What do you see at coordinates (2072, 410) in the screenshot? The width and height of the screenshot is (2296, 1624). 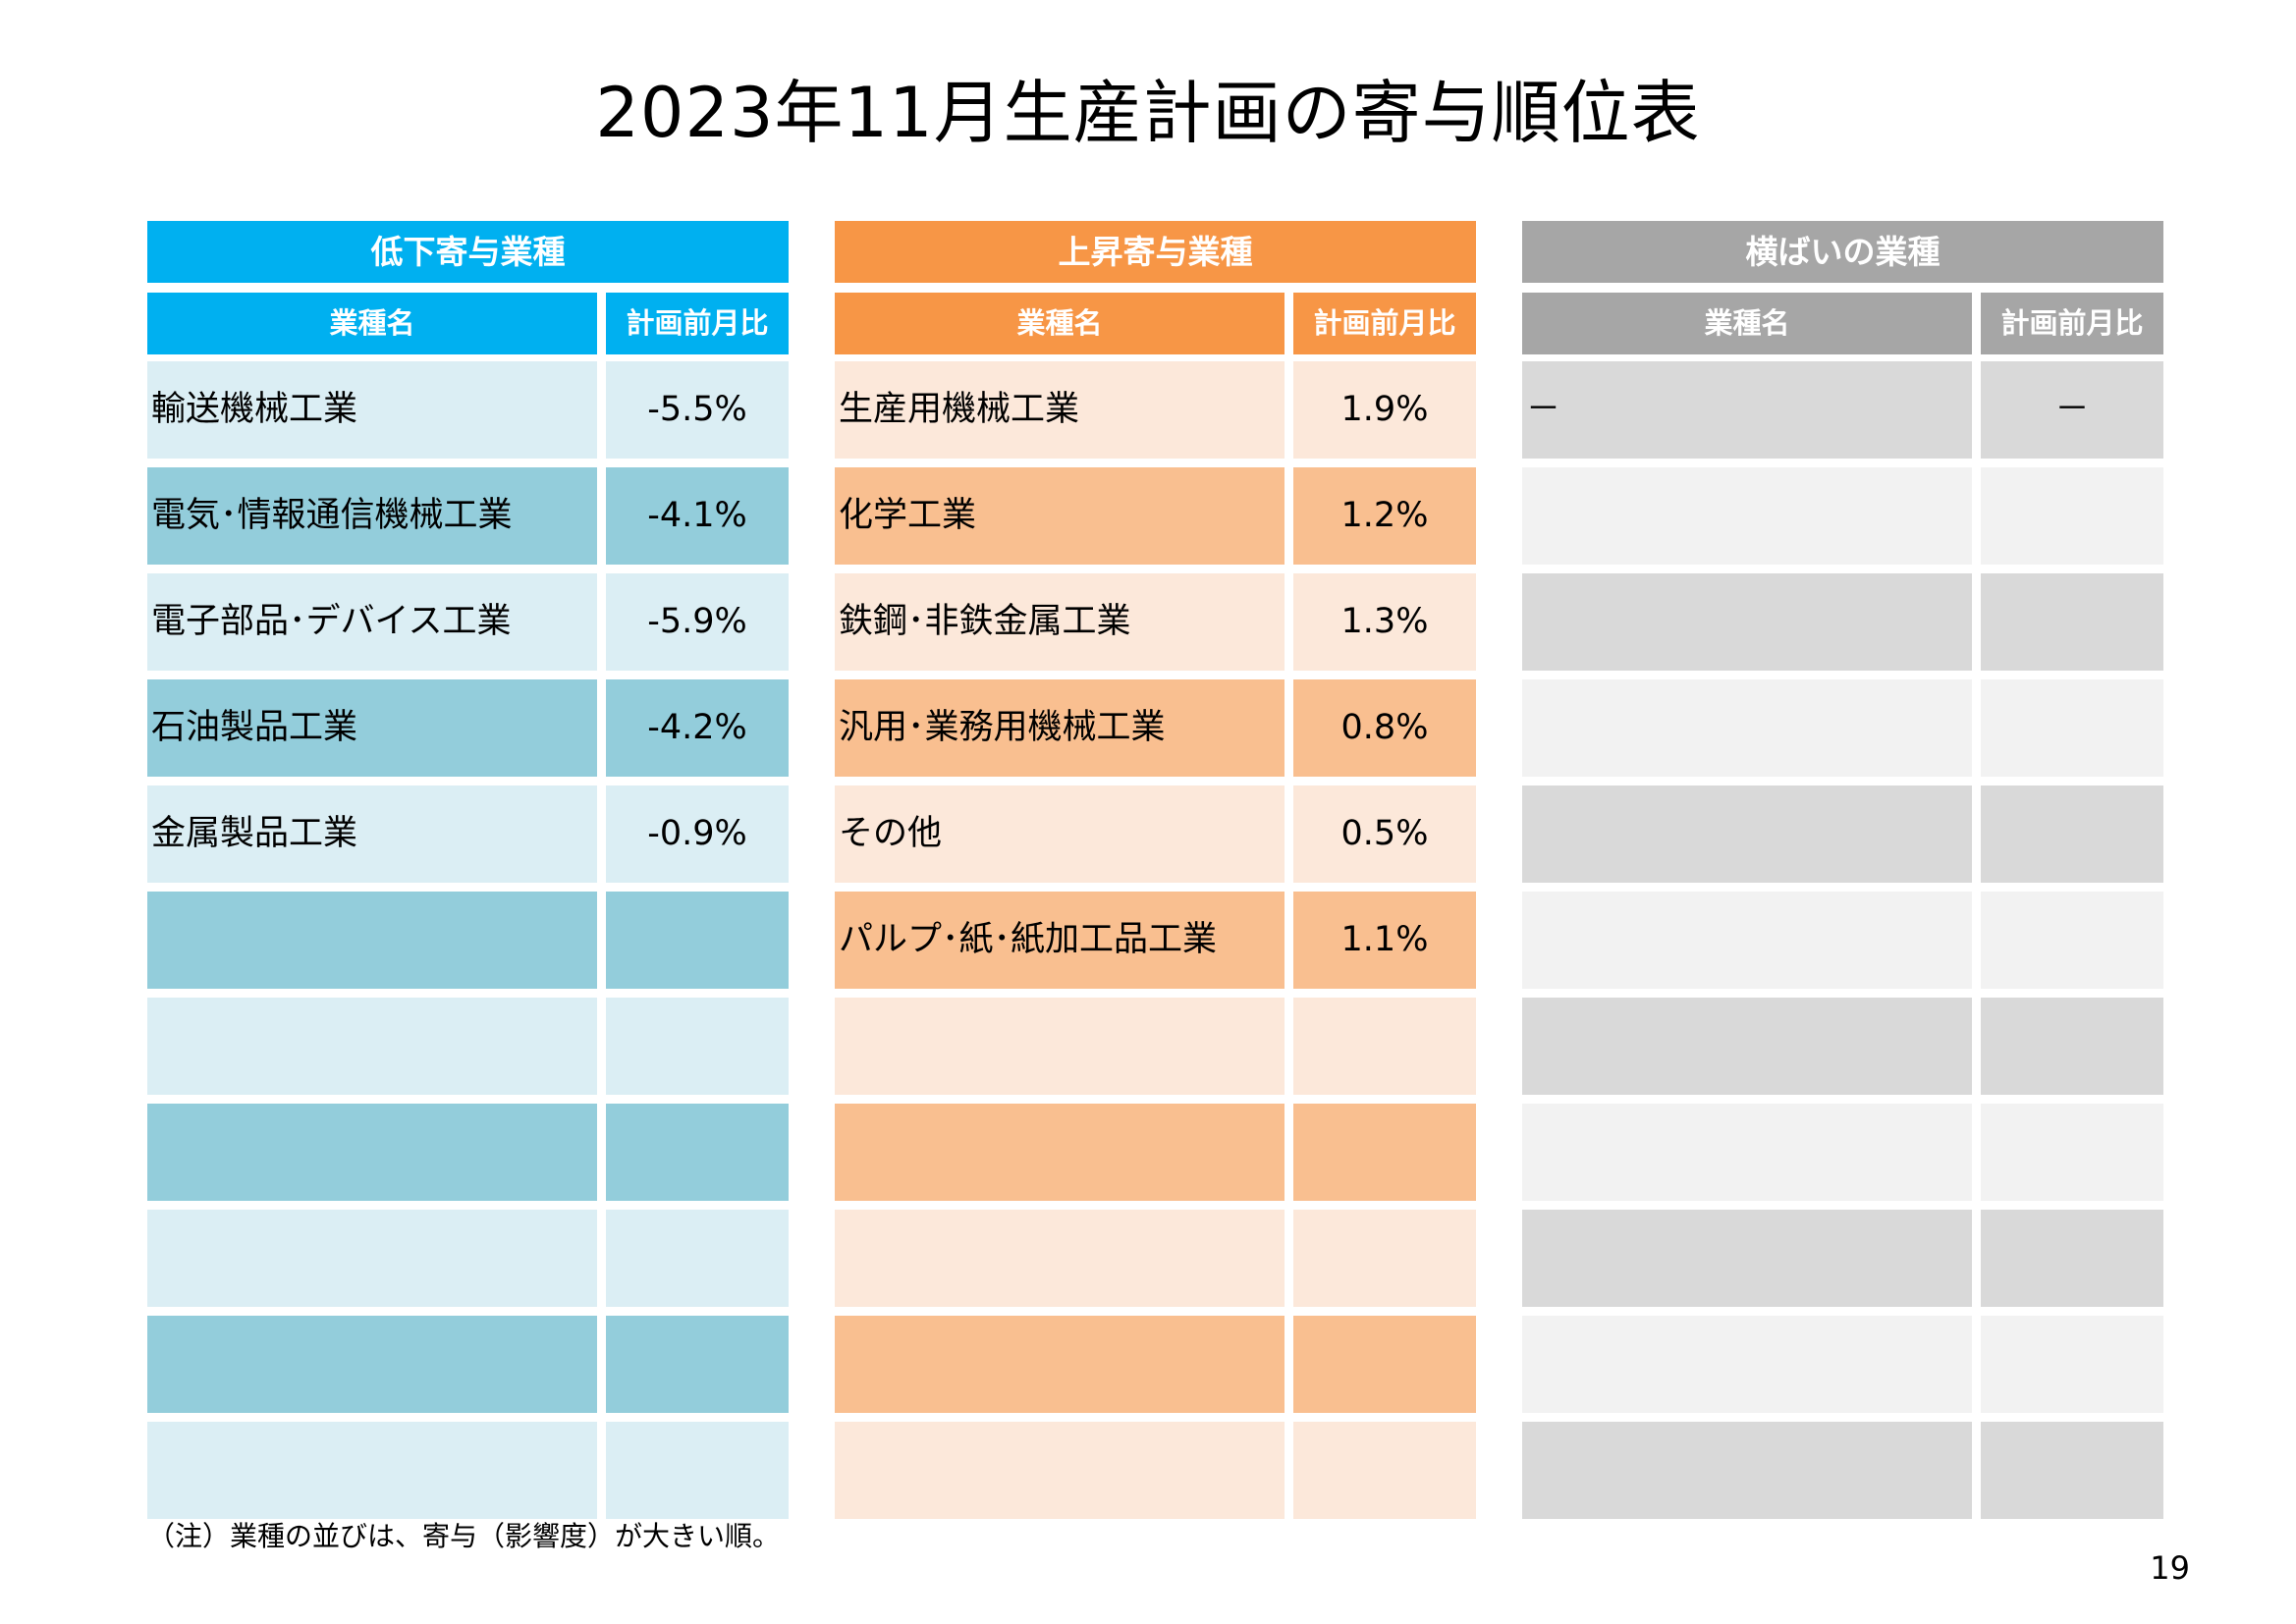 I see `table-row-value: －` at bounding box center [2072, 410].